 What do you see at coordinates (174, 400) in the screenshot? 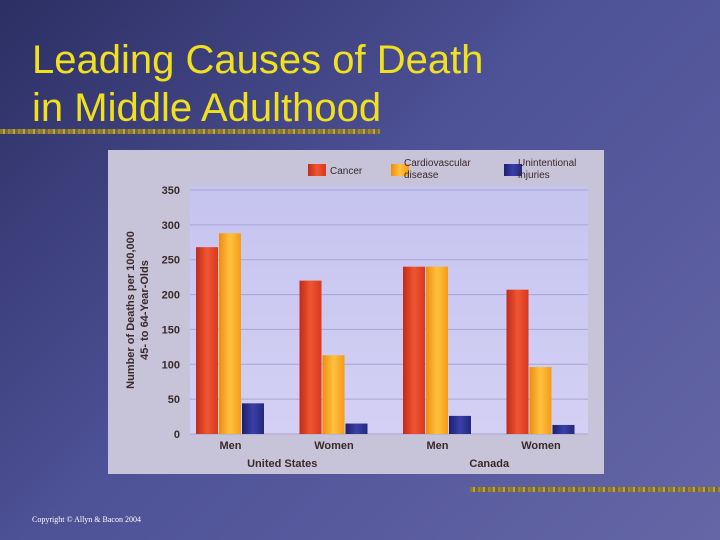
I see `y-tick-label: 50` at bounding box center [174, 400].